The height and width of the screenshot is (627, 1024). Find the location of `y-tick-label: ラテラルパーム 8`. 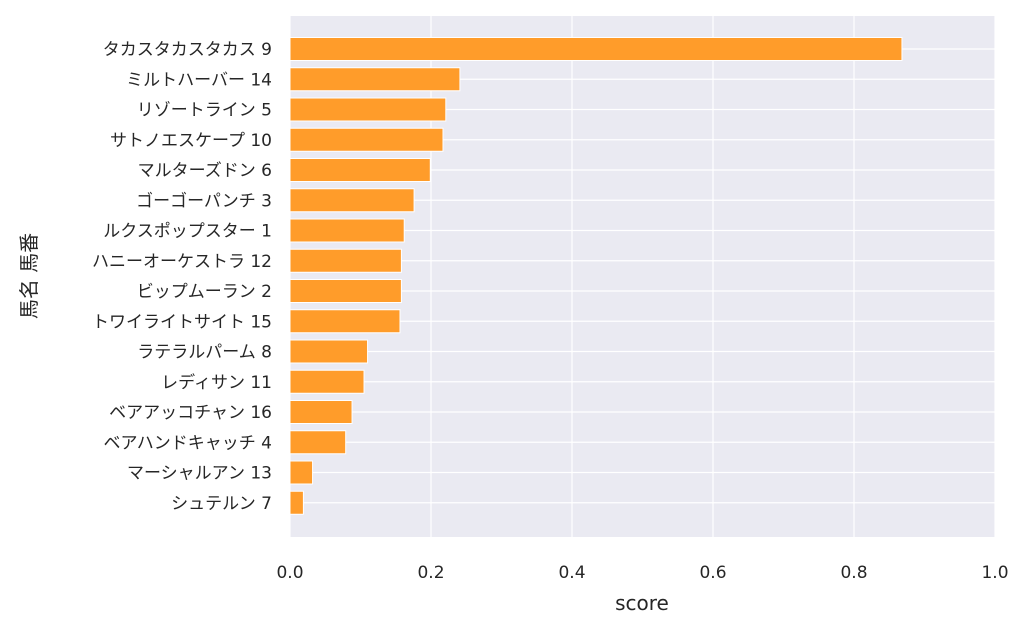

y-tick-label: ラテラルパーム 8 is located at coordinates (204, 353).